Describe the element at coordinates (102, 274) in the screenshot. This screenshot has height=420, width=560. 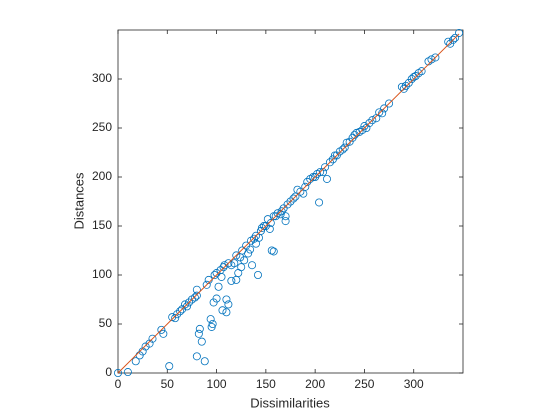
I see `y-tick-label: 100` at that location.